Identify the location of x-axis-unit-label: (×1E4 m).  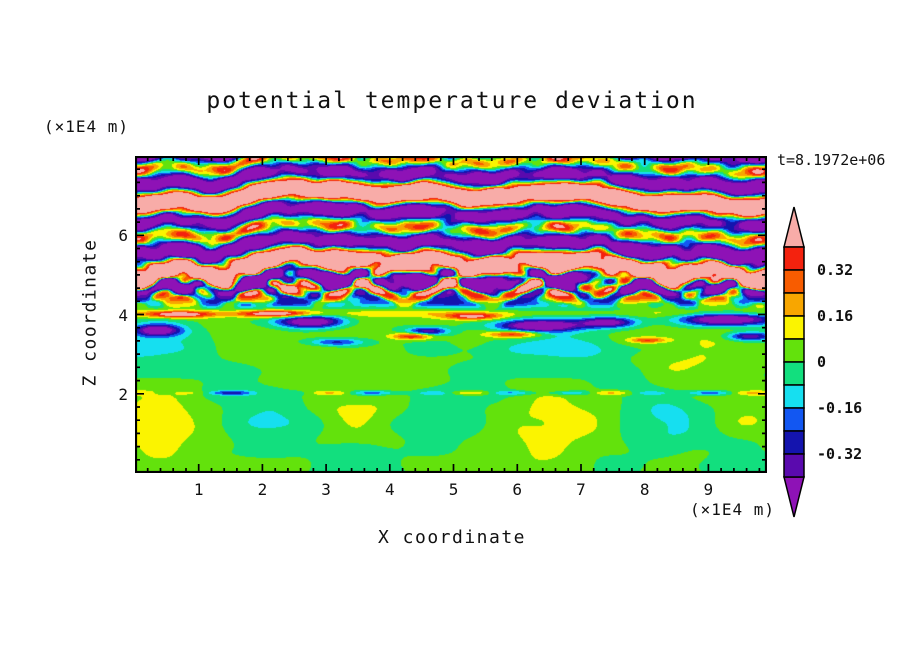
(732, 509).